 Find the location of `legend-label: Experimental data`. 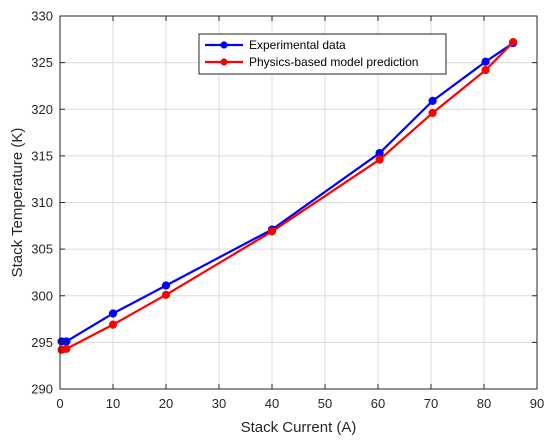

legend-label: Experimental data is located at coordinates (297, 45).